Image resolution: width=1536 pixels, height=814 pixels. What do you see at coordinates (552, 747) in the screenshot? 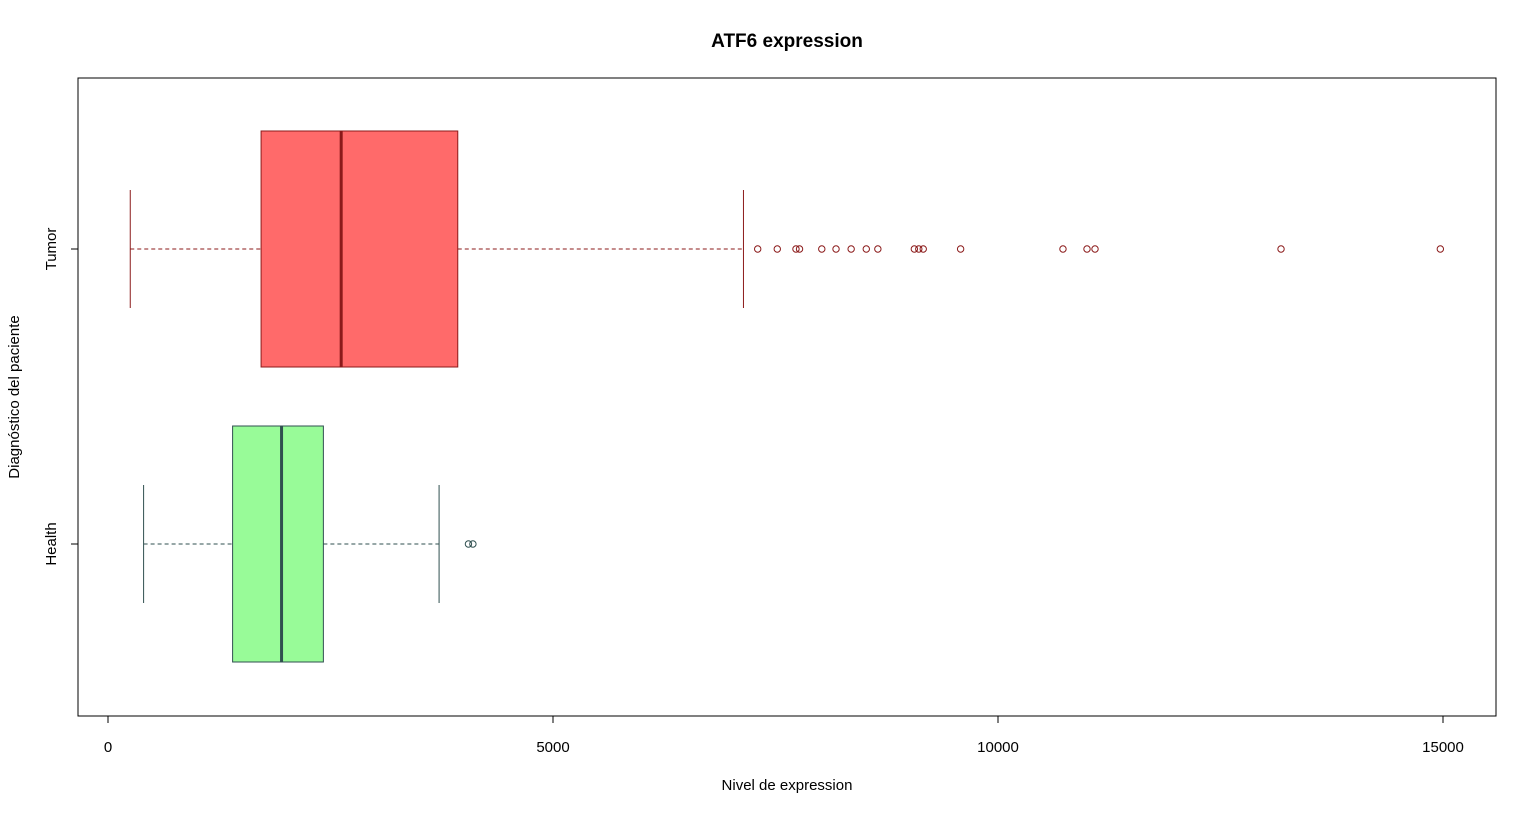
I see `x-tick-label: 5000` at bounding box center [552, 747].